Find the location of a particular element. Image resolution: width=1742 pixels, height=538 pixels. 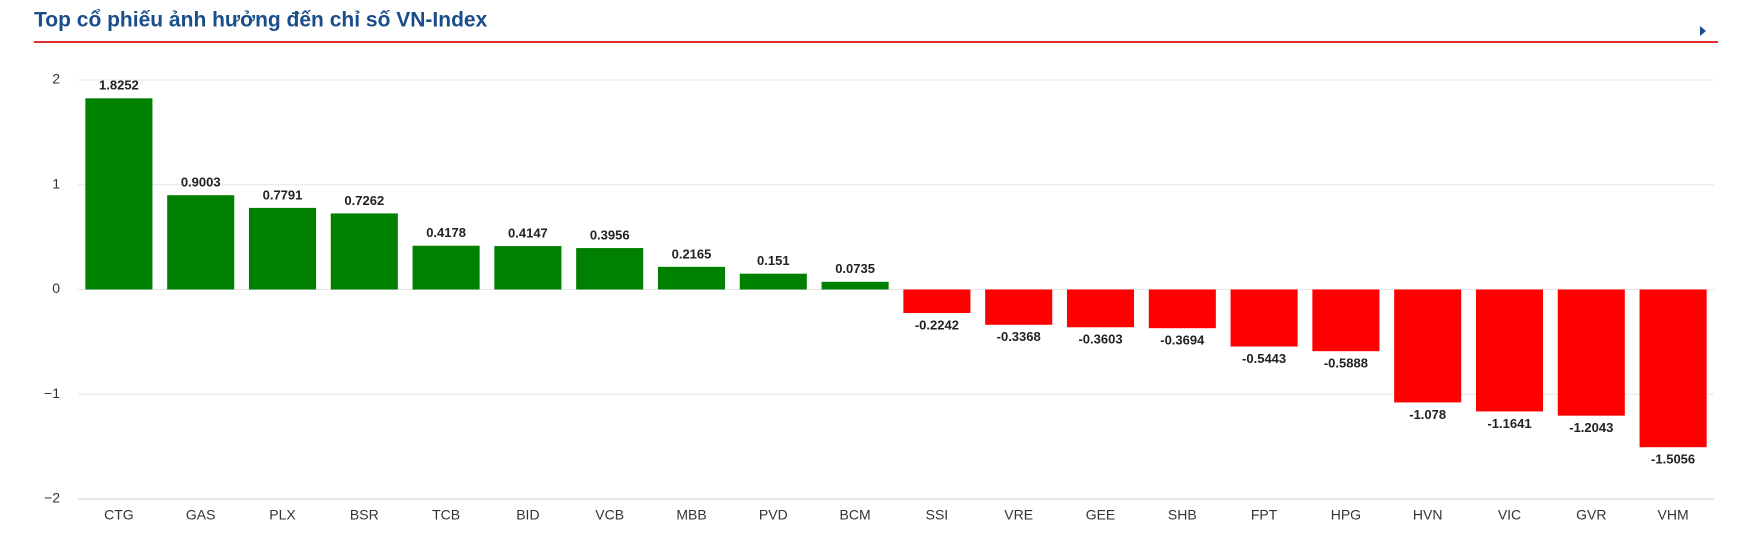

y-tick-label: −2 is located at coordinates (52, 498).